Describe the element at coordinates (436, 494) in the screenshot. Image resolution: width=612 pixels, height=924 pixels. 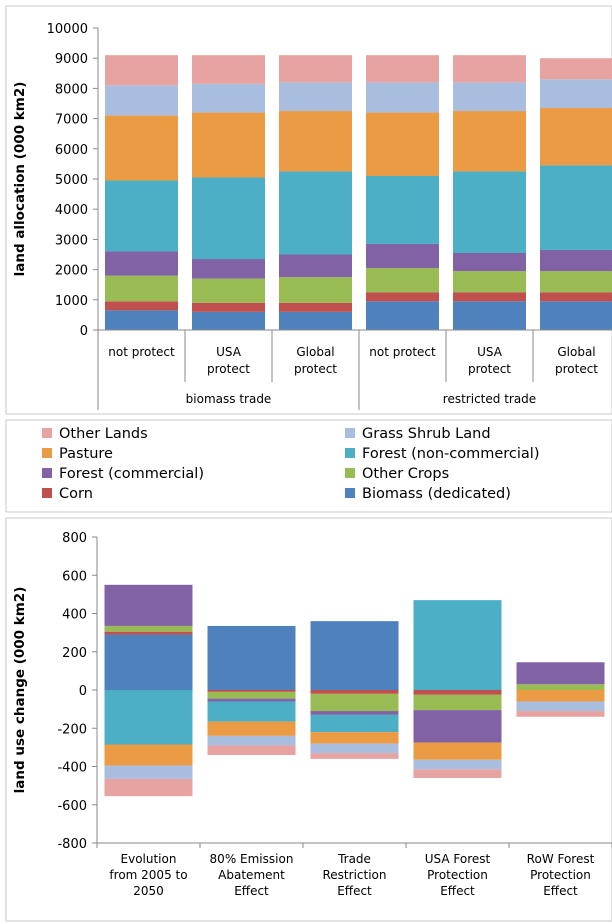
I see `legend-label-biomass-dedicated: Biomass (dedicated)` at that location.